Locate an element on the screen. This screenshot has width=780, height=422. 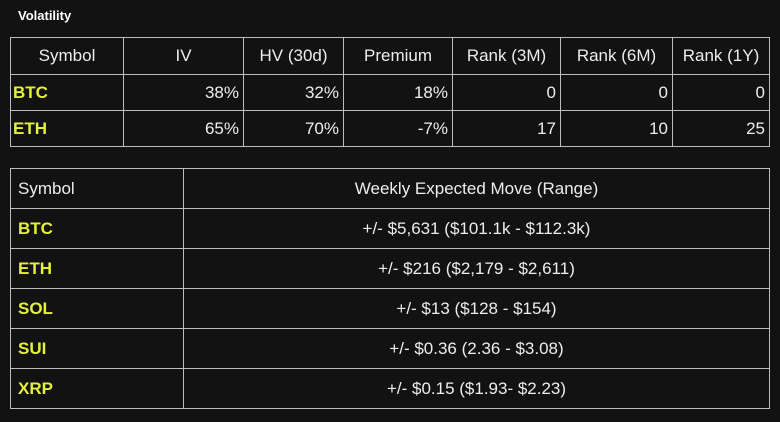
iv-cell: 38% is located at coordinates (183, 92).